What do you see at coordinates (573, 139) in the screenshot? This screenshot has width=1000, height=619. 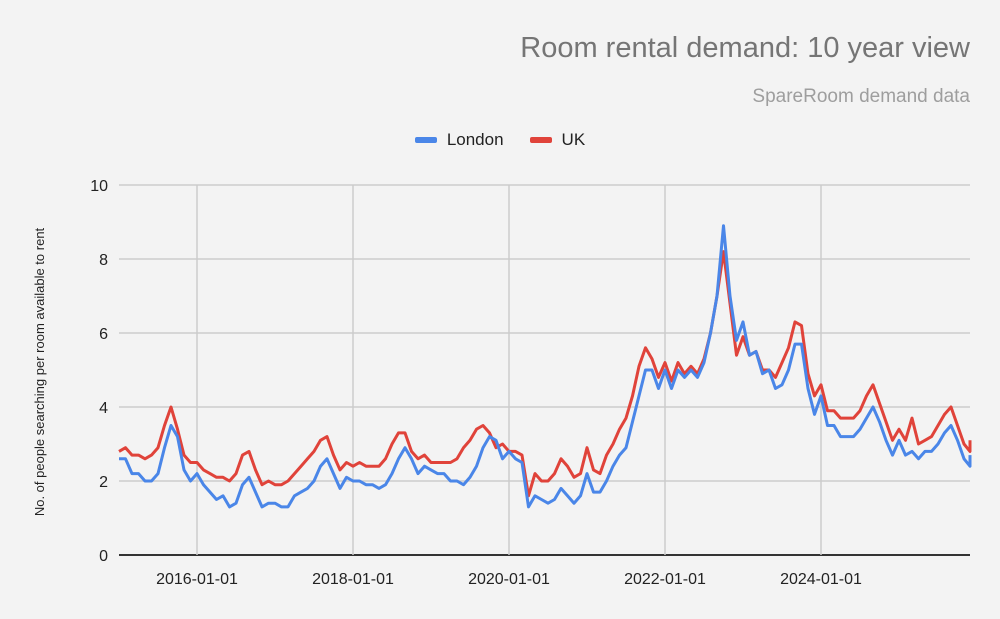 I see `legend-label-uk: UK` at bounding box center [573, 139].